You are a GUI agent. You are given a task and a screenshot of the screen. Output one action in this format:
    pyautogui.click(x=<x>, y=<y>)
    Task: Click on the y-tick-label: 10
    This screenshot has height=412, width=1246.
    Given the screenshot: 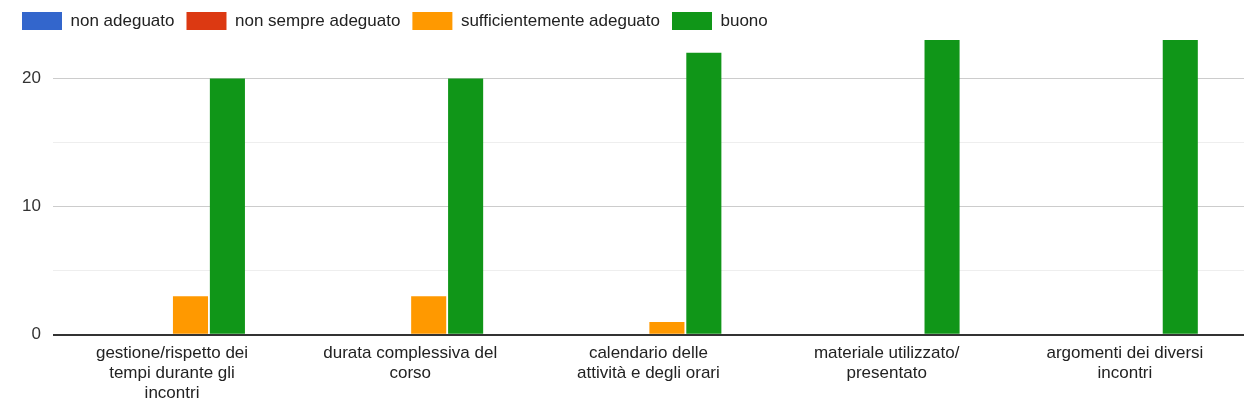 What is the action you would take?
    pyautogui.click(x=31, y=206)
    